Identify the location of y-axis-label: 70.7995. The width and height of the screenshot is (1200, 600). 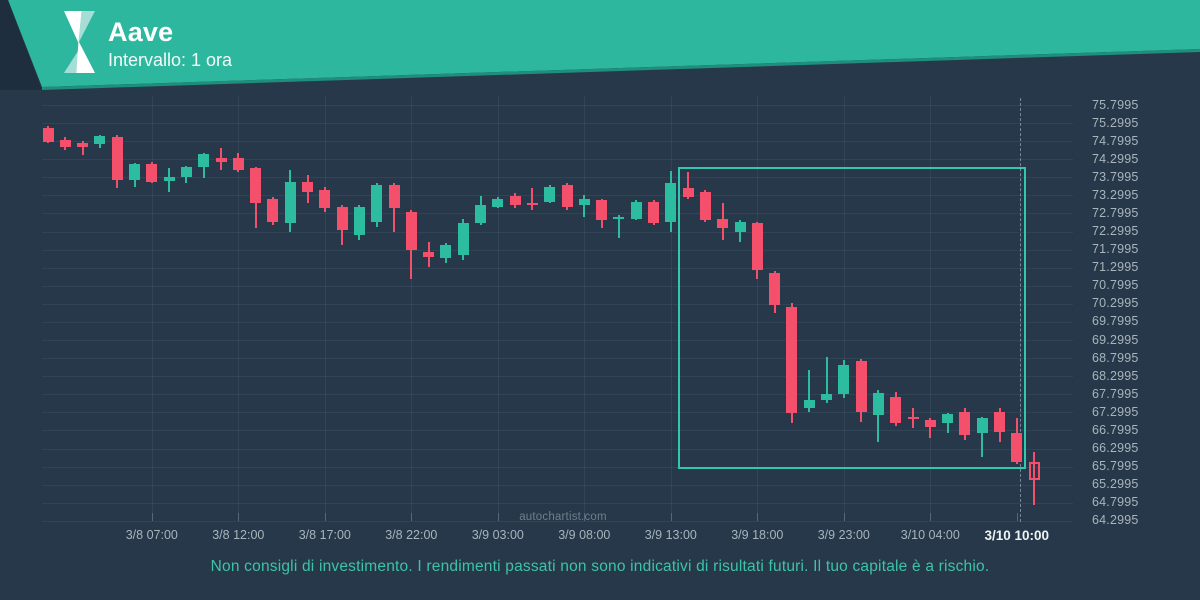
(1115, 285).